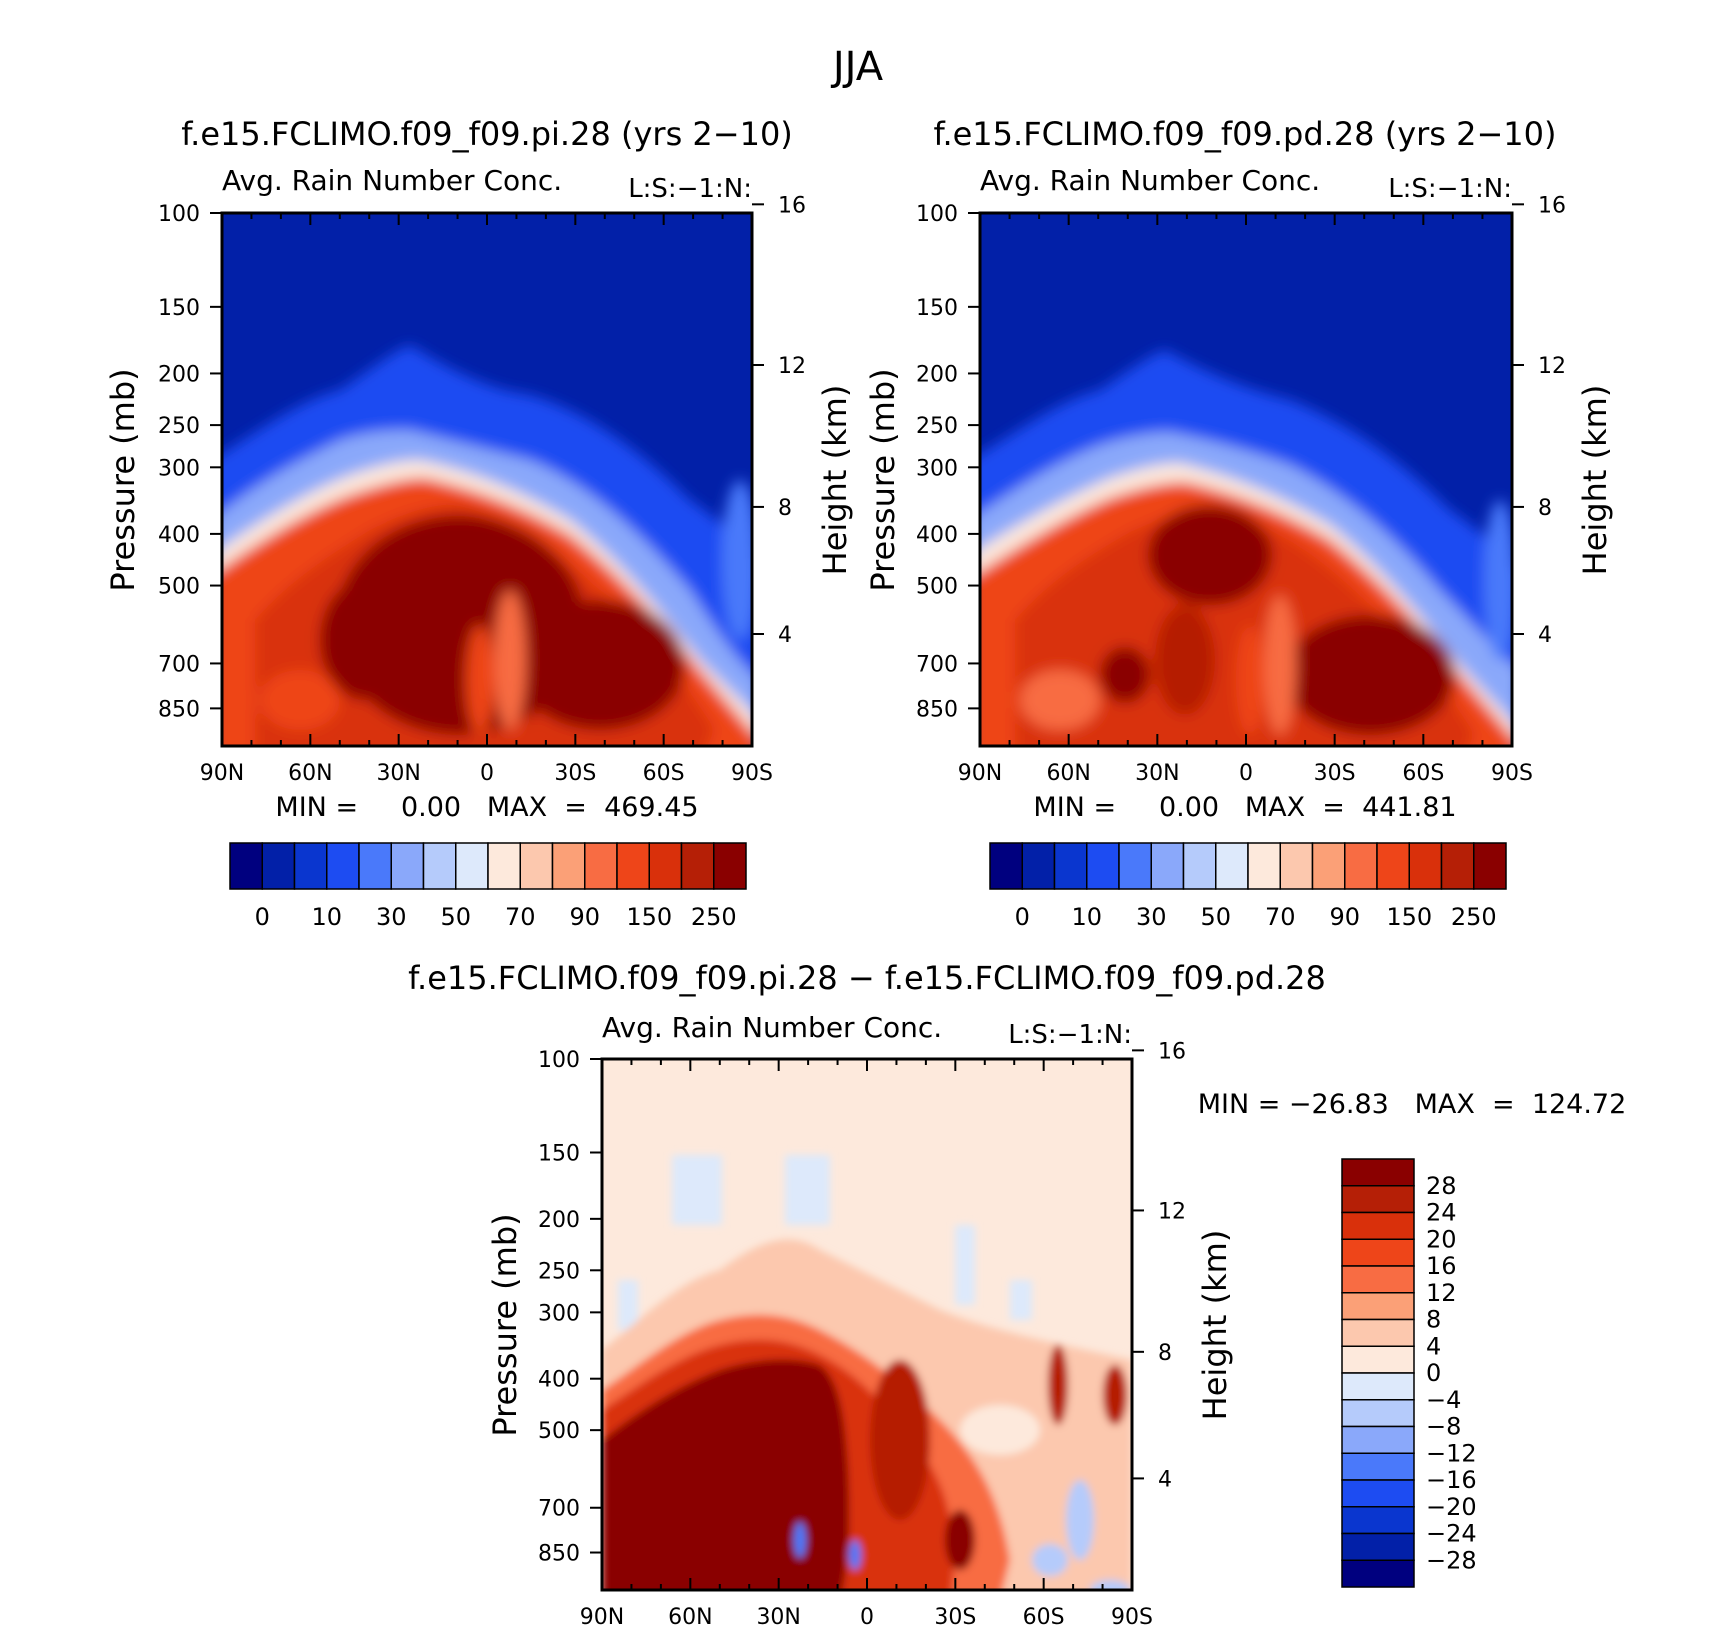 The height and width of the screenshot is (1629, 1710). What do you see at coordinates (179, 468) in the screenshot?
I see `y-tick-label: 300` at bounding box center [179, 468].